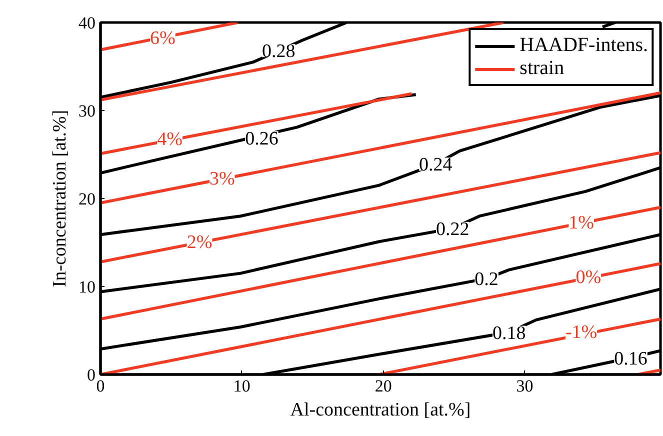 Image resolution: width=663 pixels, height=436 pixels. What do you see at coordinates (87, 111) in the screenshot?
I see `y-tick-label: 30` at bounding box center [87, 111].